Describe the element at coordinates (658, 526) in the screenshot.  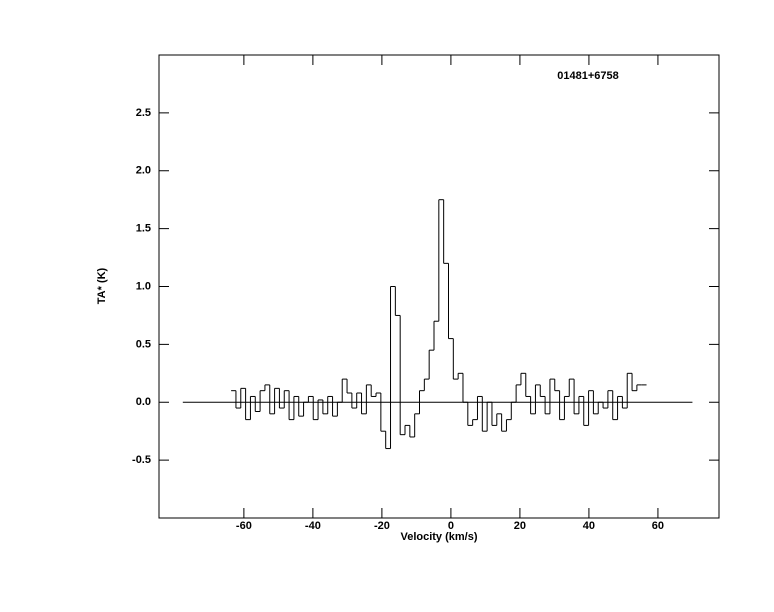
I see `x-tick-label: 60` at that location.